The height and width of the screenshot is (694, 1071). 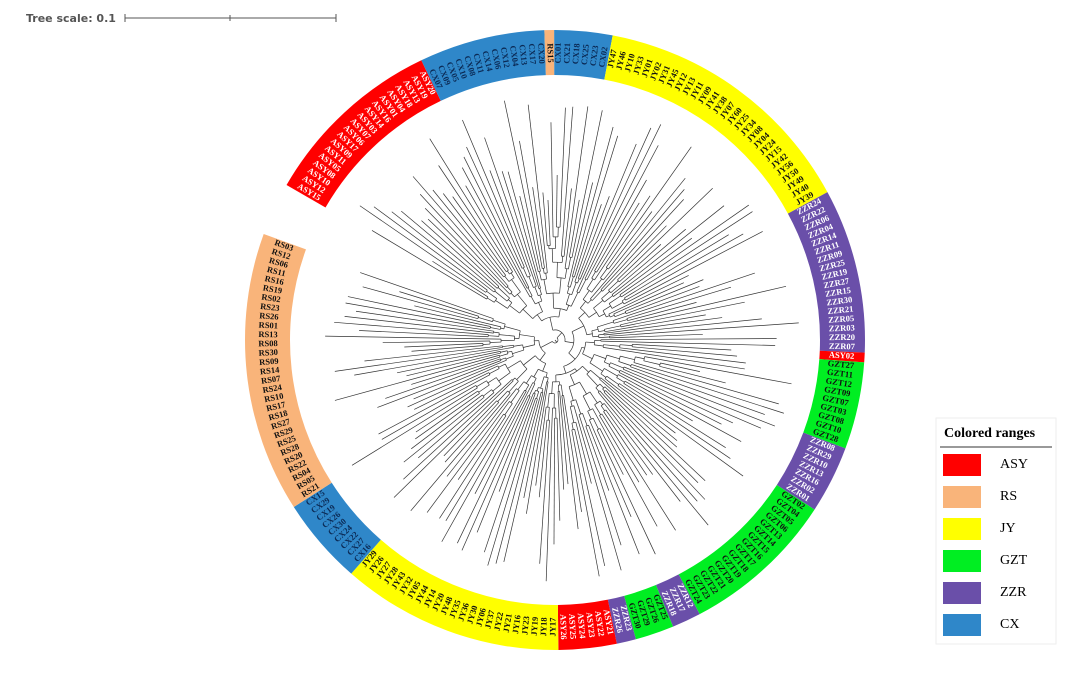 I want to click on leaf-label: CX18, so click(x=576, y=53).